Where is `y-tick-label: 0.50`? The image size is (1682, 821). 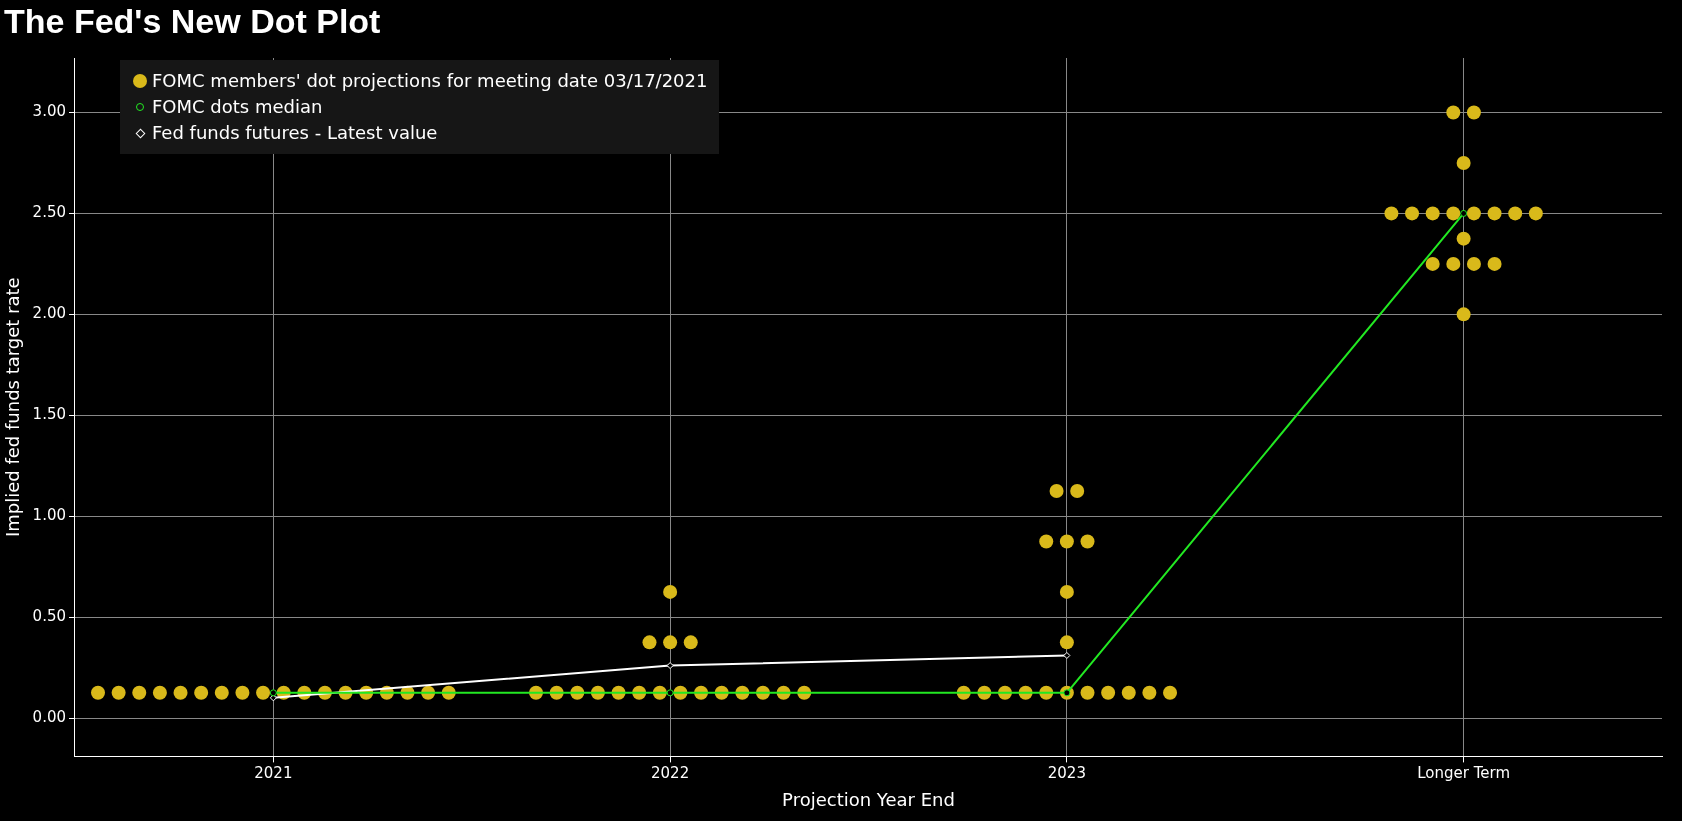
y-tick-label: 0.50 is located at coordinates (49, 616).